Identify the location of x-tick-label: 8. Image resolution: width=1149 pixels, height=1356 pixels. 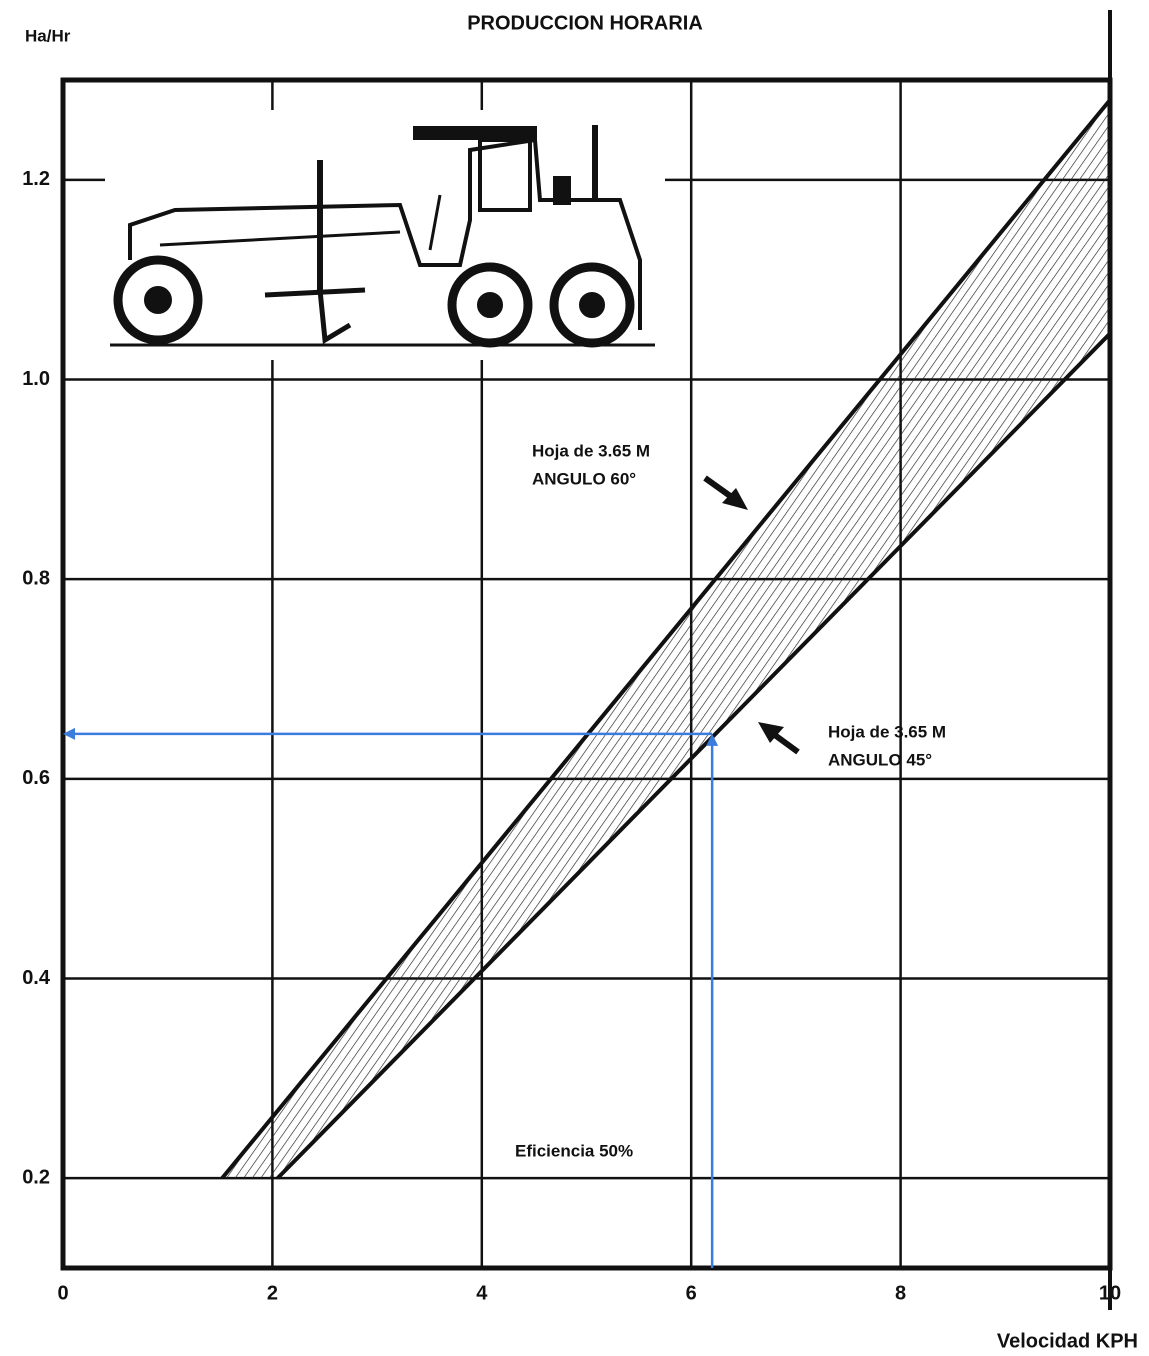
(900, 1293).